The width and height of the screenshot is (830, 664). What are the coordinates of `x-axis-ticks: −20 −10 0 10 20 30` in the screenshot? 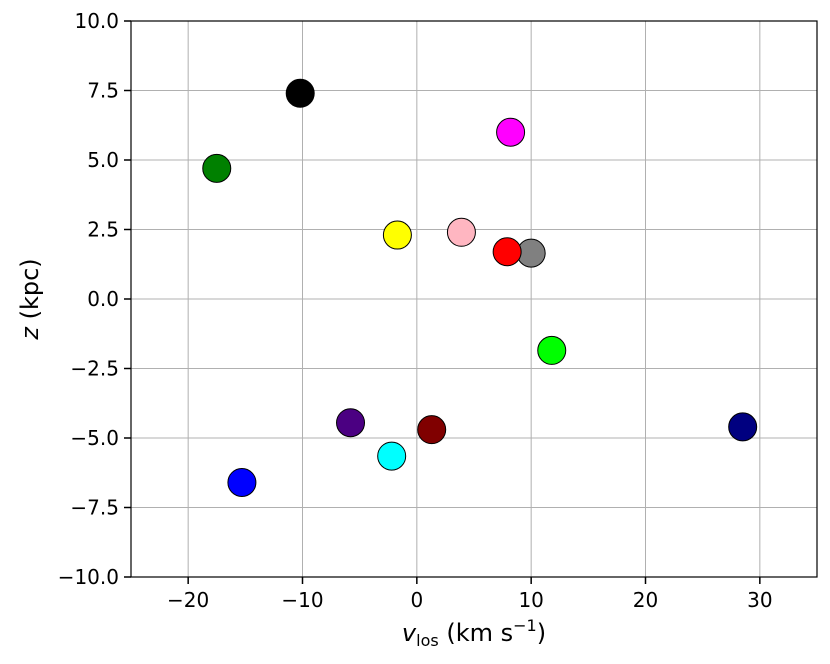 It's located at (470, 594).